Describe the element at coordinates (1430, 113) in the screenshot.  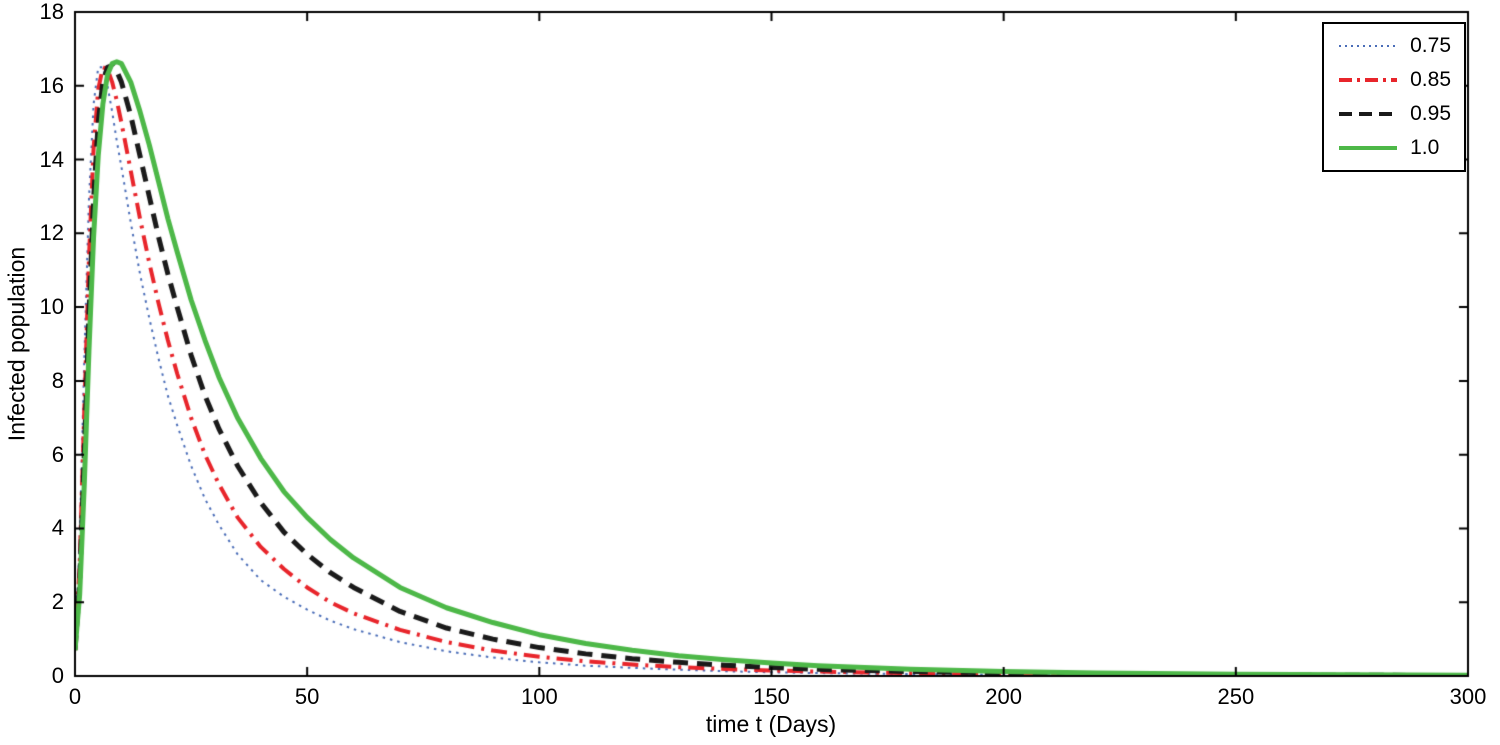
I see `legend-label: 0.95` at that location.